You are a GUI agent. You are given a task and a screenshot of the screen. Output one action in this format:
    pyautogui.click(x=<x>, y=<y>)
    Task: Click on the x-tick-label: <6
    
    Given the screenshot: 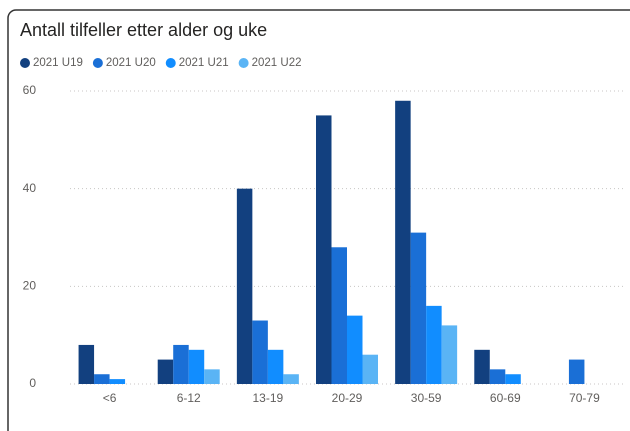 What is the action you would take?
    pyautogui.click(x=110, y=398)
    